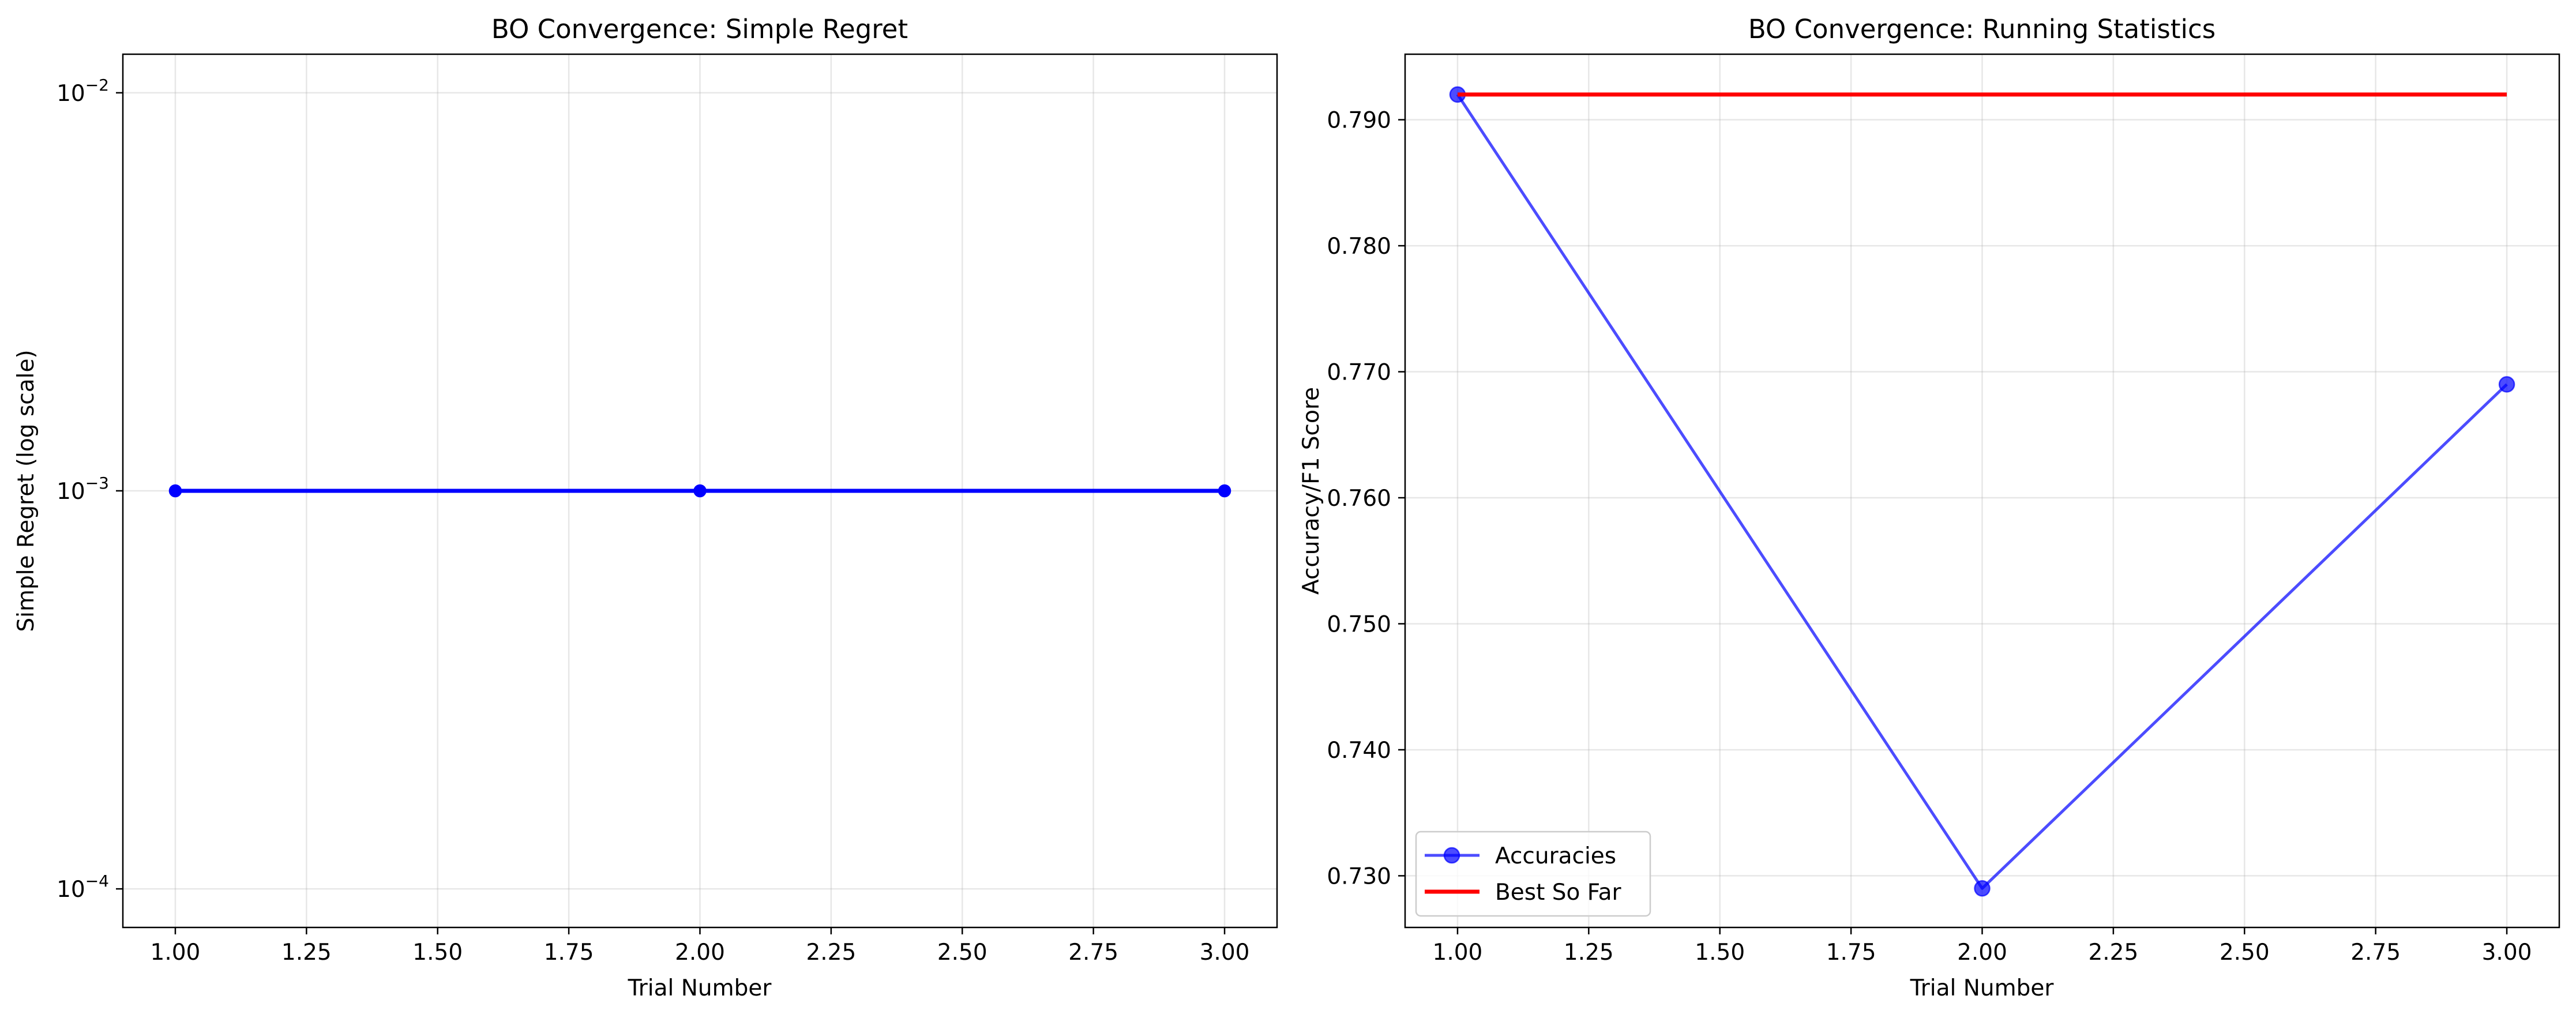  Describe the element at coordinates (1359, 499) in the screenshot. I see `running-stats-y-tick-label: 0.760` at that location.